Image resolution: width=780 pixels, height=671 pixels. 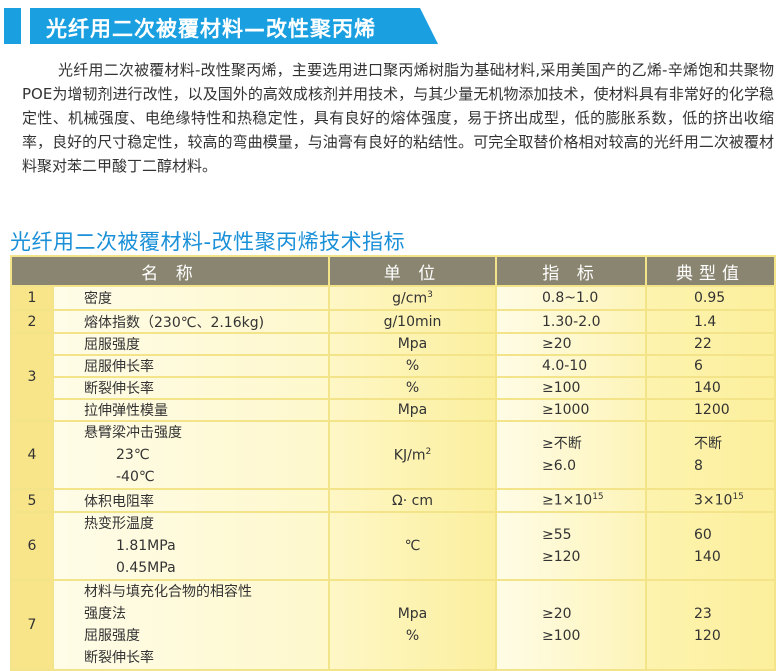 What do you see at coordinates (191, 410) in the screenshot?
I see `property-name: 拉伸弹性模量` at bounding box center [191, 410].